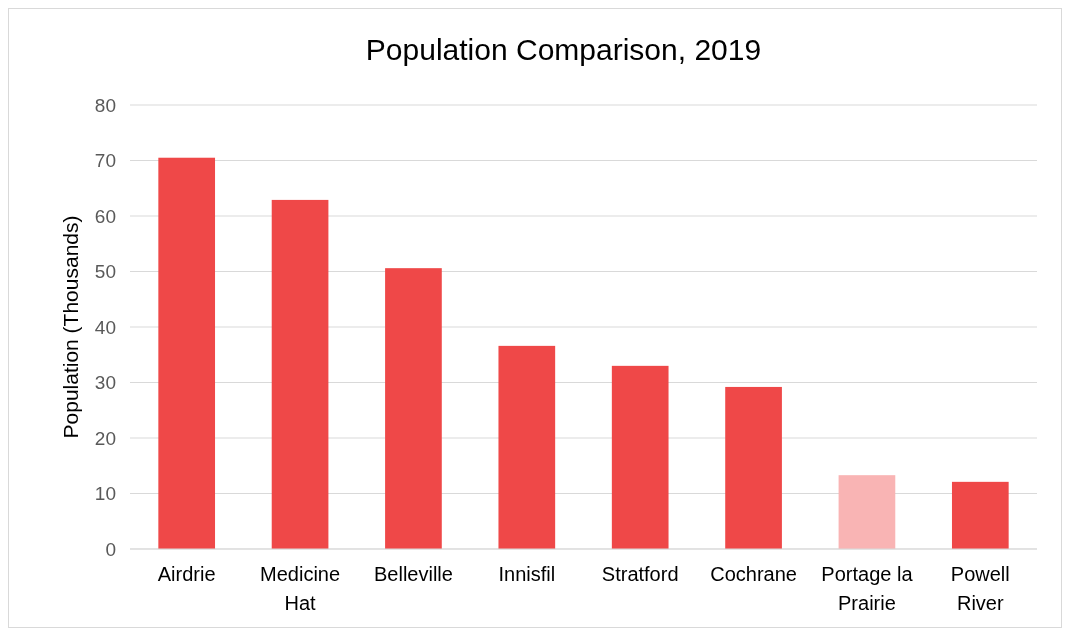  I want to click on y-tick-label: 0, so click(110, 549).